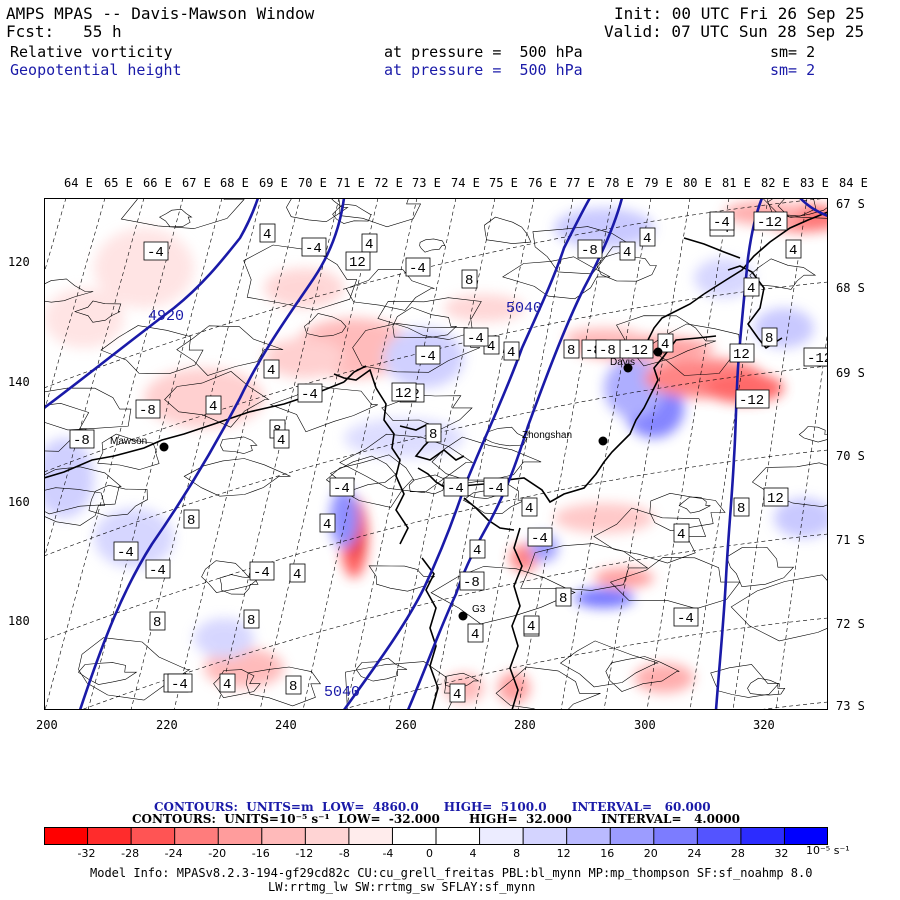 The height and width of the screenshot is (900, 900). What do you see at coordinates (19, 502) in the screenshot?
I see `grid-y-label: 160` at bounding box center [19, 502].